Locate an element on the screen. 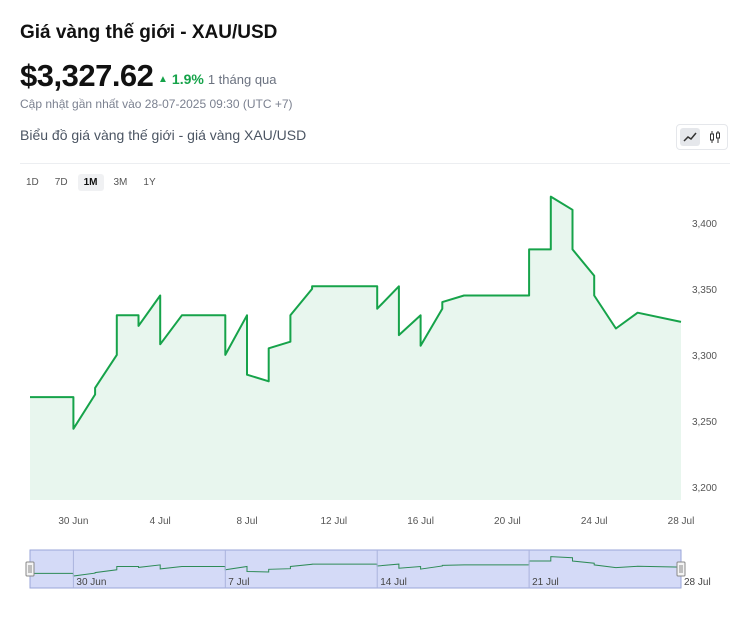 This screenshot has height=634, width=750. navigator-tick-label: 14 Jul is located at coordinates (393, 582).